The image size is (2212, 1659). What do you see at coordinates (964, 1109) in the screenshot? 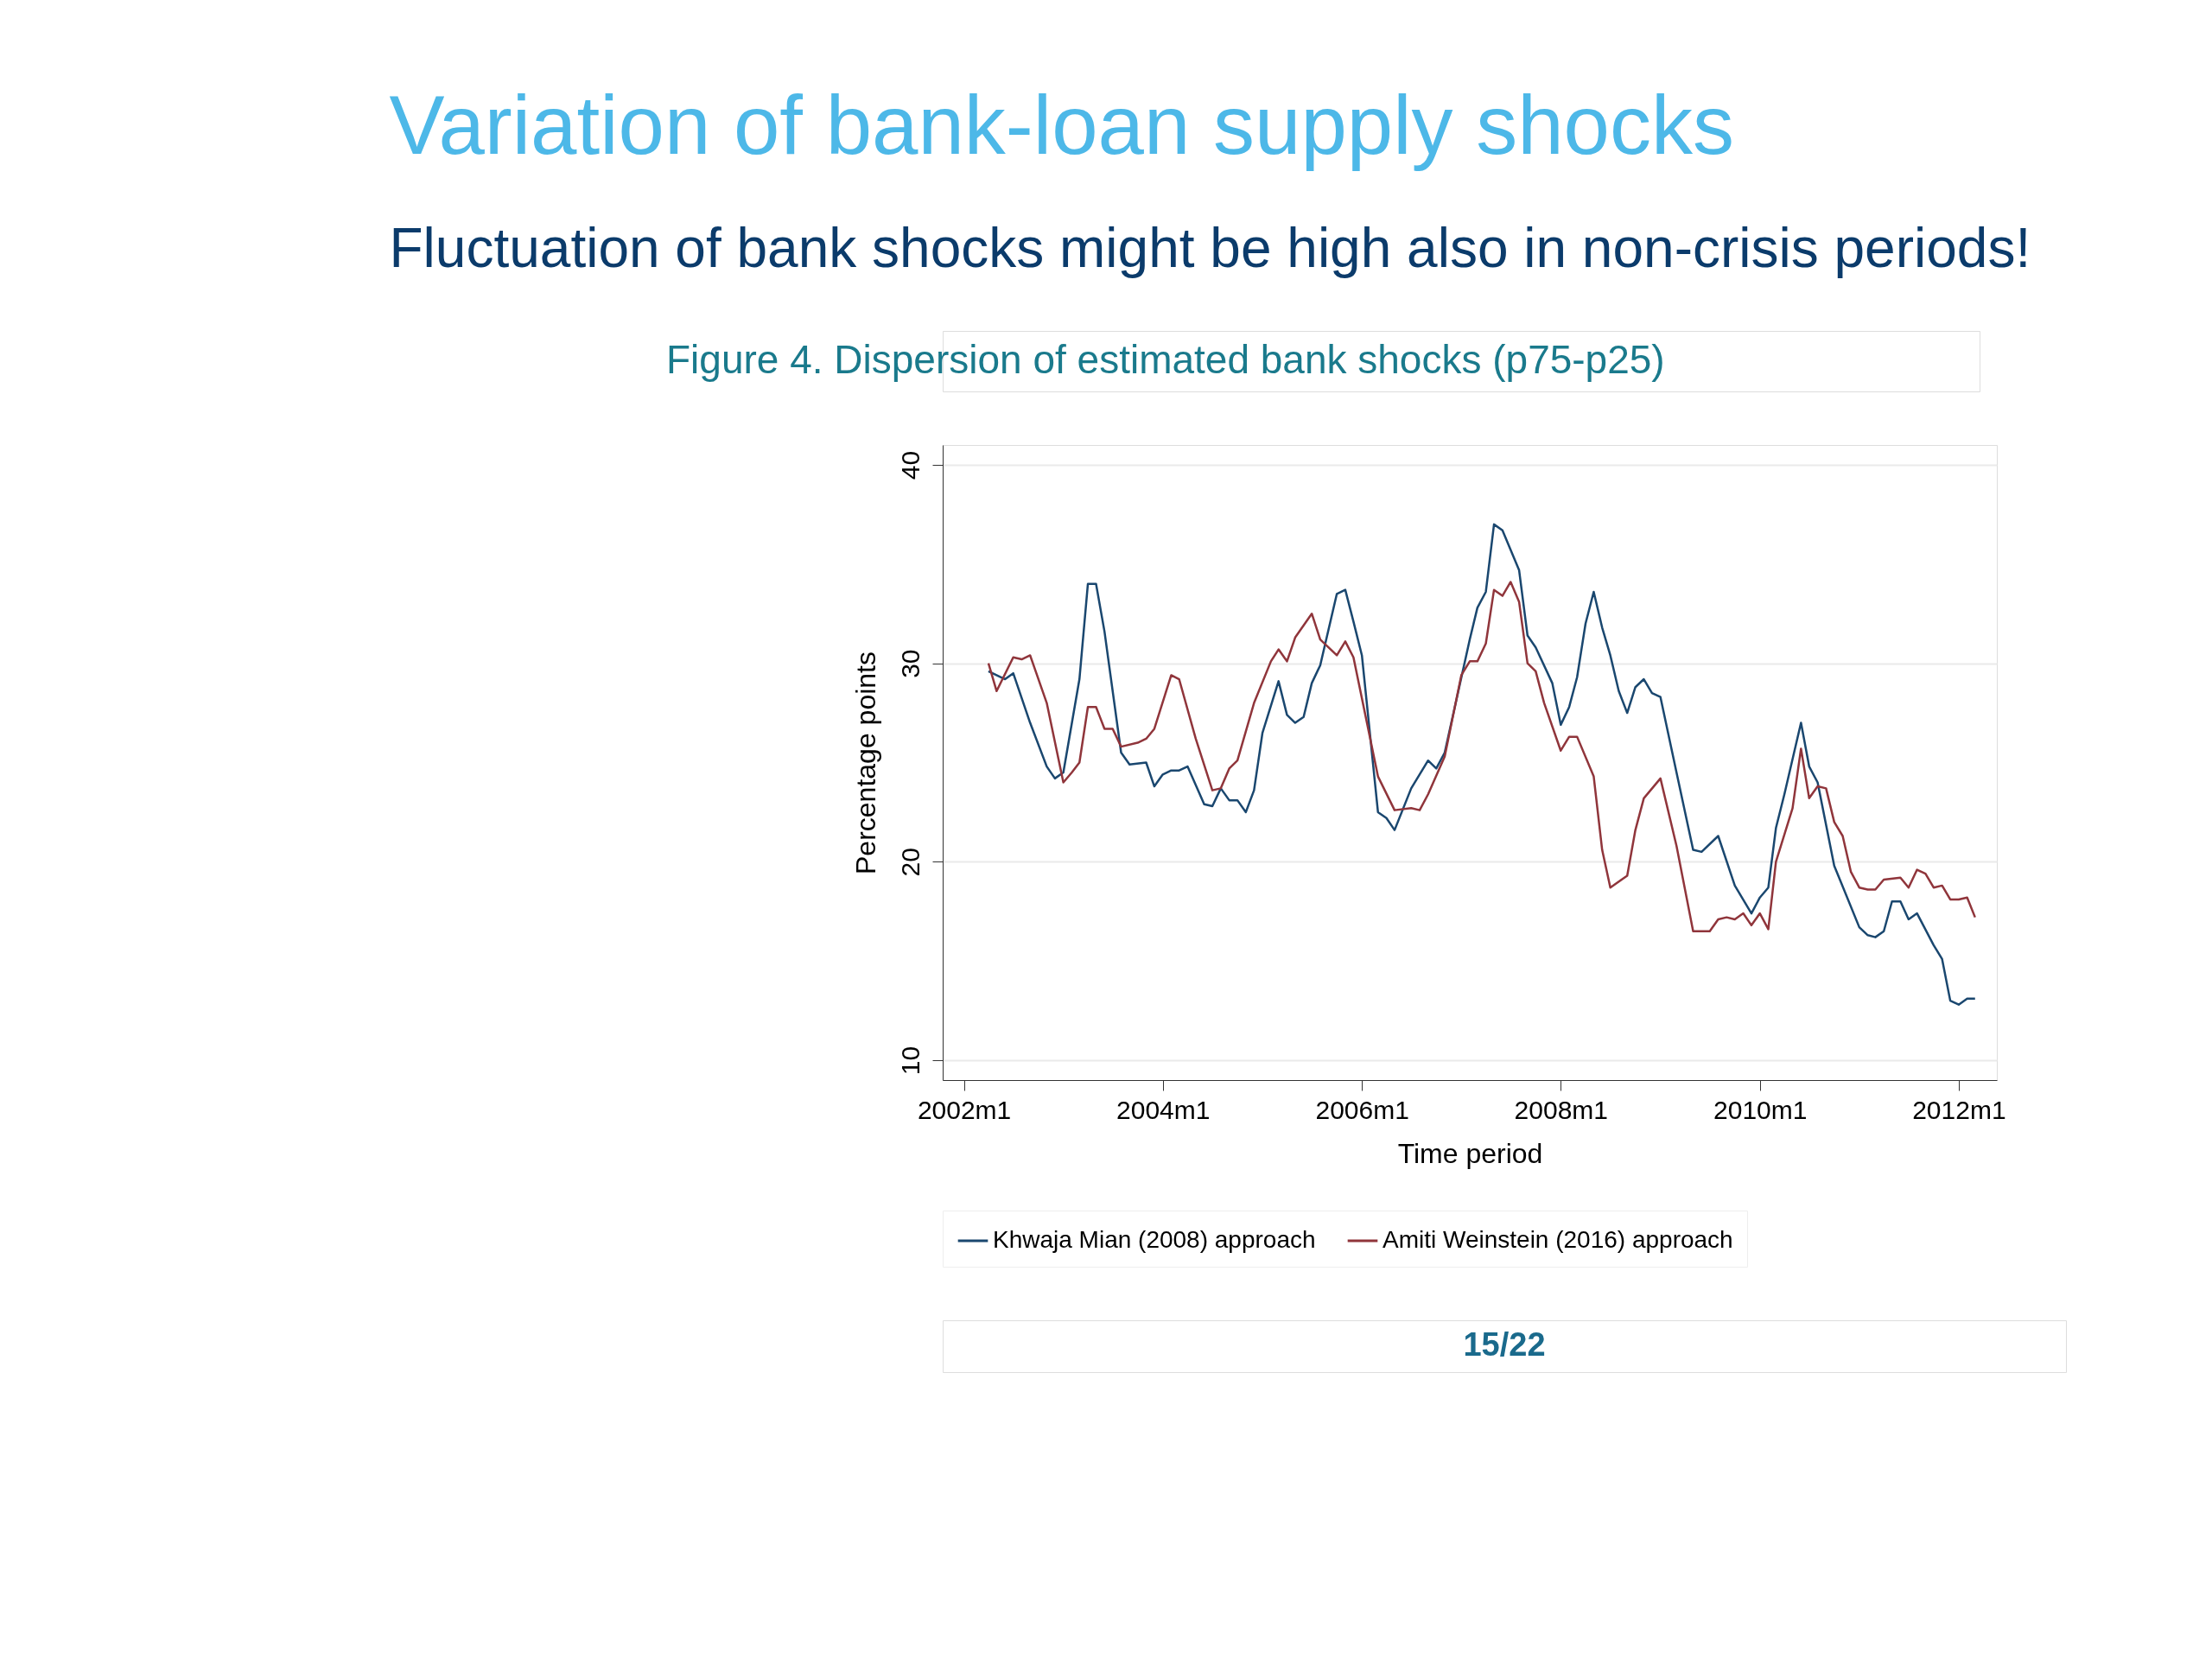
I see `x-tick-label: 2002m1` at bounding box center [964, 1109].